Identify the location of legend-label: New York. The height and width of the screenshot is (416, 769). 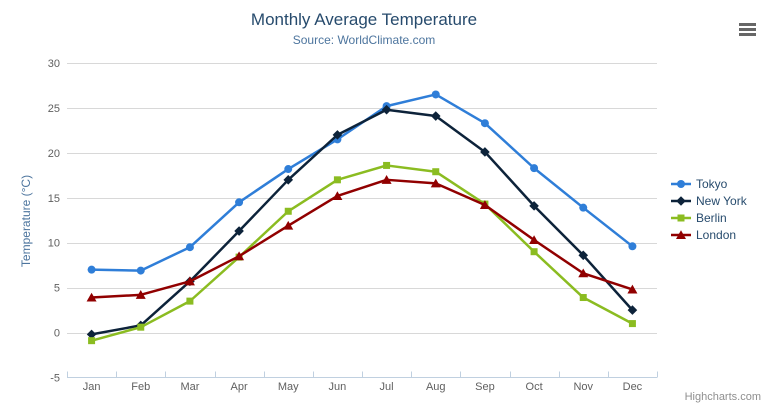
(721, 200).